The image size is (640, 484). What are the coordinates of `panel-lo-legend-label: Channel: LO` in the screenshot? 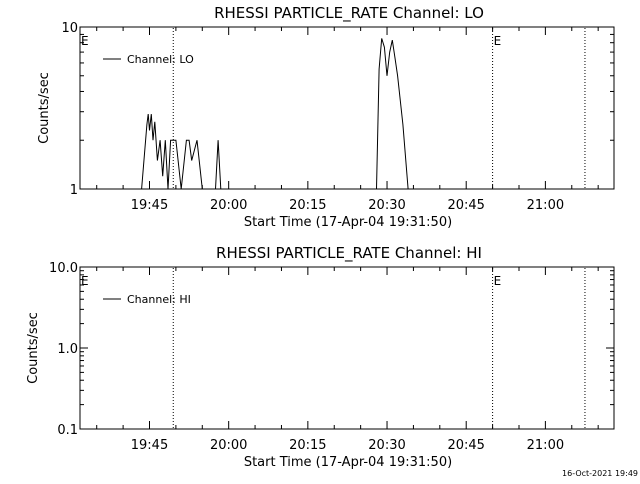 It's located at (160, 59).